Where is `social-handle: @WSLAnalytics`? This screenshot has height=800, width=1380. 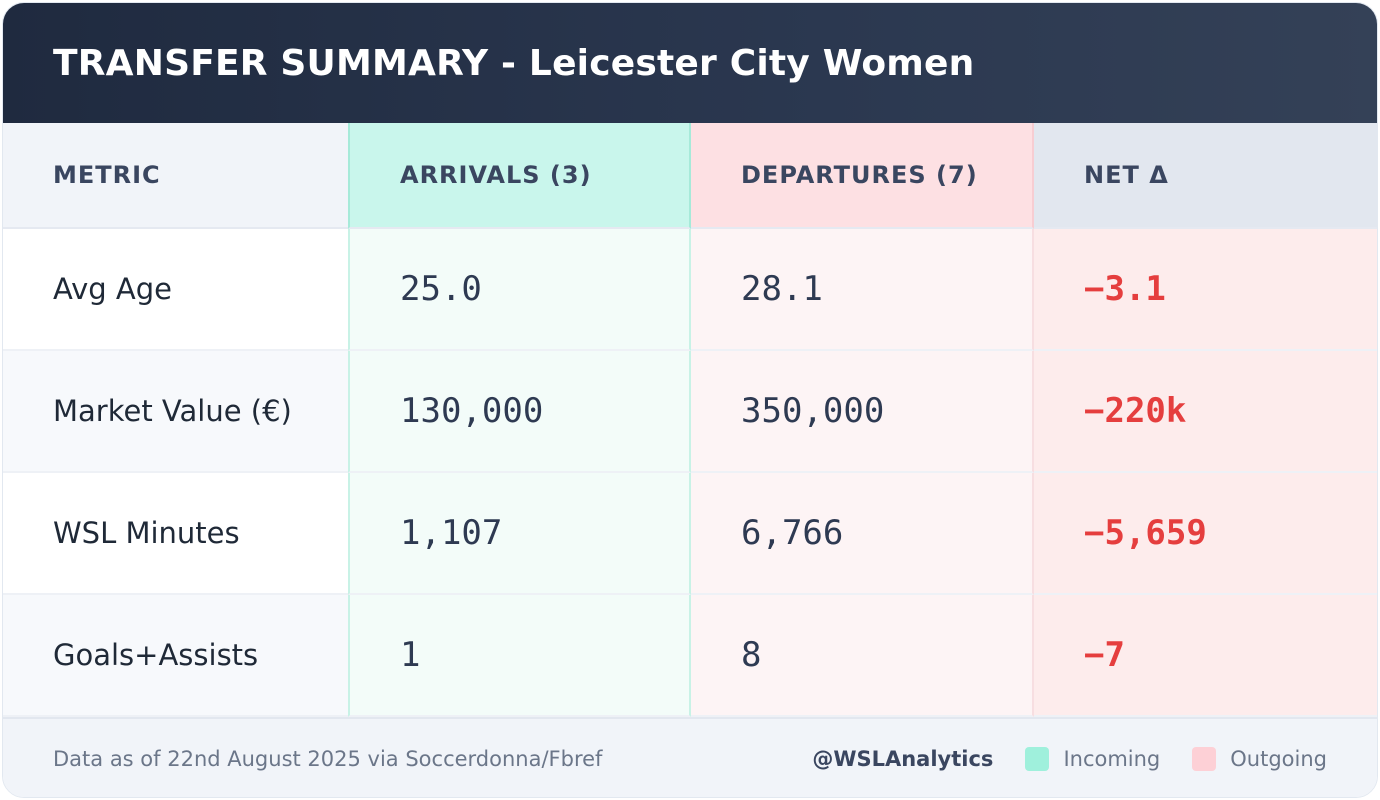
social-handle: @WSLAnalytics is located at coordinates (903, 759).